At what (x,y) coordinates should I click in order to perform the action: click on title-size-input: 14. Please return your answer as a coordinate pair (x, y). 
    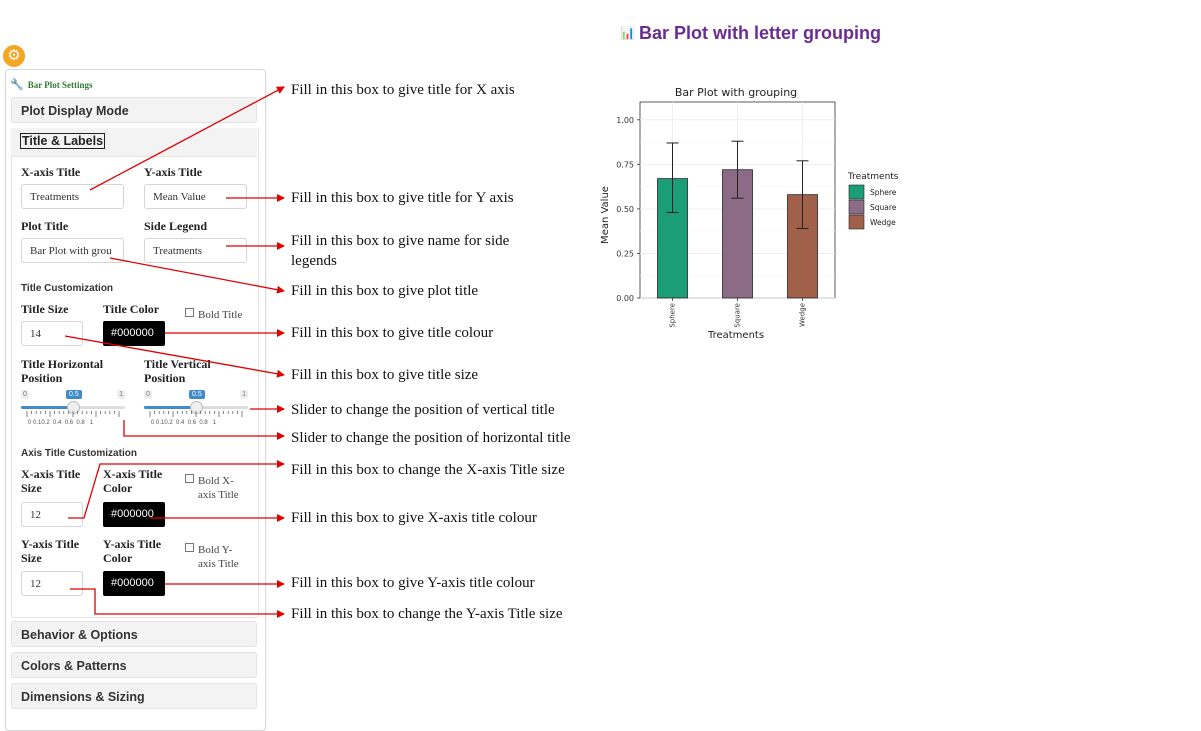
    Looking at the image, I should click on (52, 333).